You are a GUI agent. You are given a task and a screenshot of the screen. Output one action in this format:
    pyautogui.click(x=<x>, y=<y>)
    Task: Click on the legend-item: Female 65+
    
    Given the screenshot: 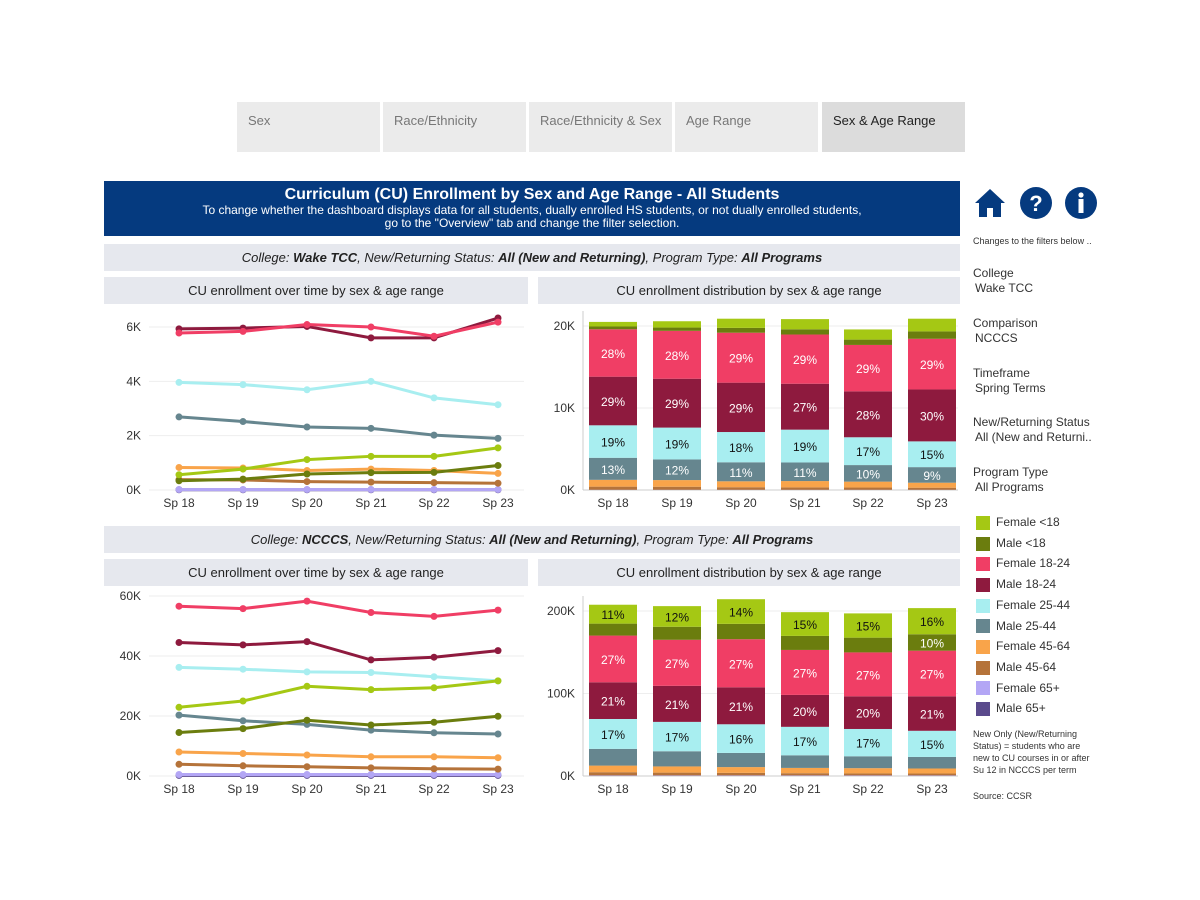 What is the action you would take?
    pyautogui.click(x=1018, y=689)
    